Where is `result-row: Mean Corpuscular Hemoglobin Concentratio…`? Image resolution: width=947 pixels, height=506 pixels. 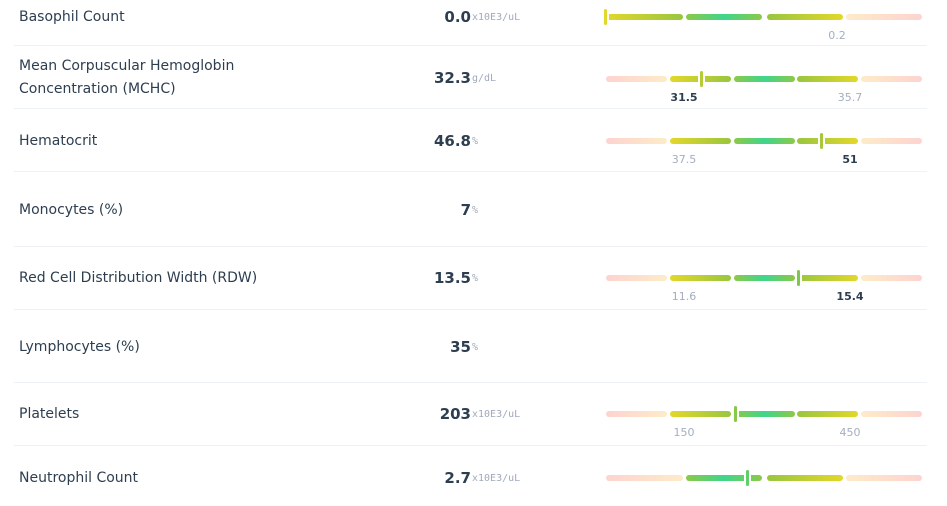 result-row: Mean Corpuscular Hemoglobin Concentratio… is located at coordinates (473, 77).